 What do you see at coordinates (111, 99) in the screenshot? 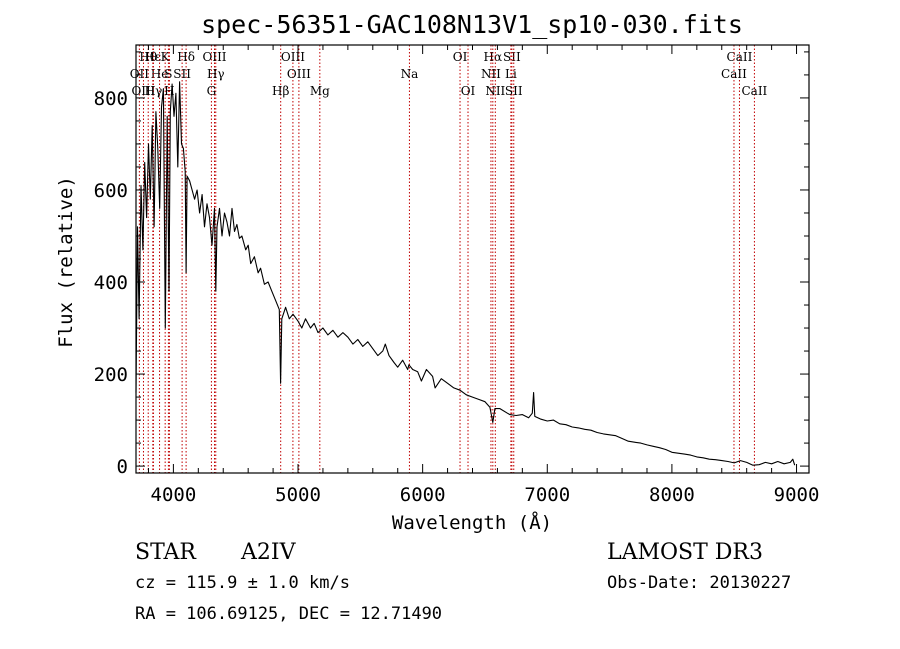
I see `y-tick-label: 800` at bounding box center [111, 99].